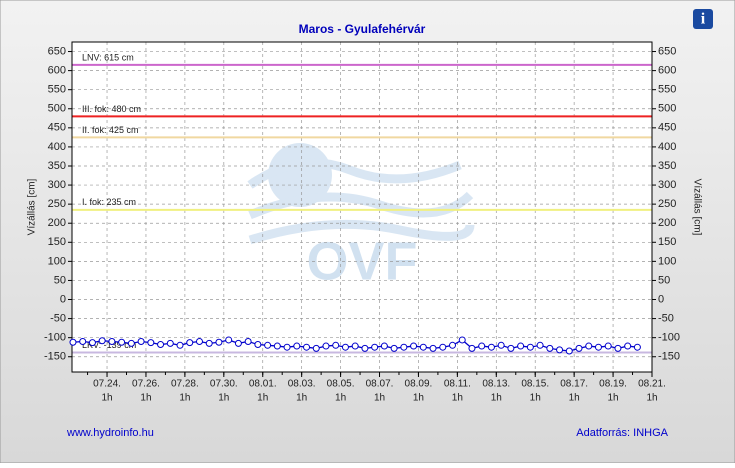 The width and height of the screenshot is (735, 468). What do you see at coordinates (667, 51) in the screenshot?
I see `y2-tick-label: 650` at bounding box center [667, 51].